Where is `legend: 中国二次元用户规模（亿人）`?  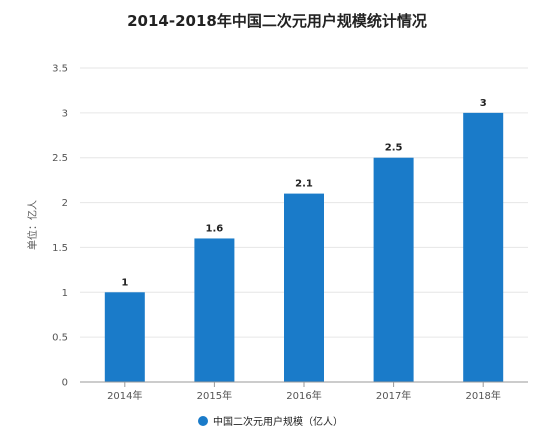
legend: 中国二次元用户规模（亿人） is located at coordinates (270, 421).